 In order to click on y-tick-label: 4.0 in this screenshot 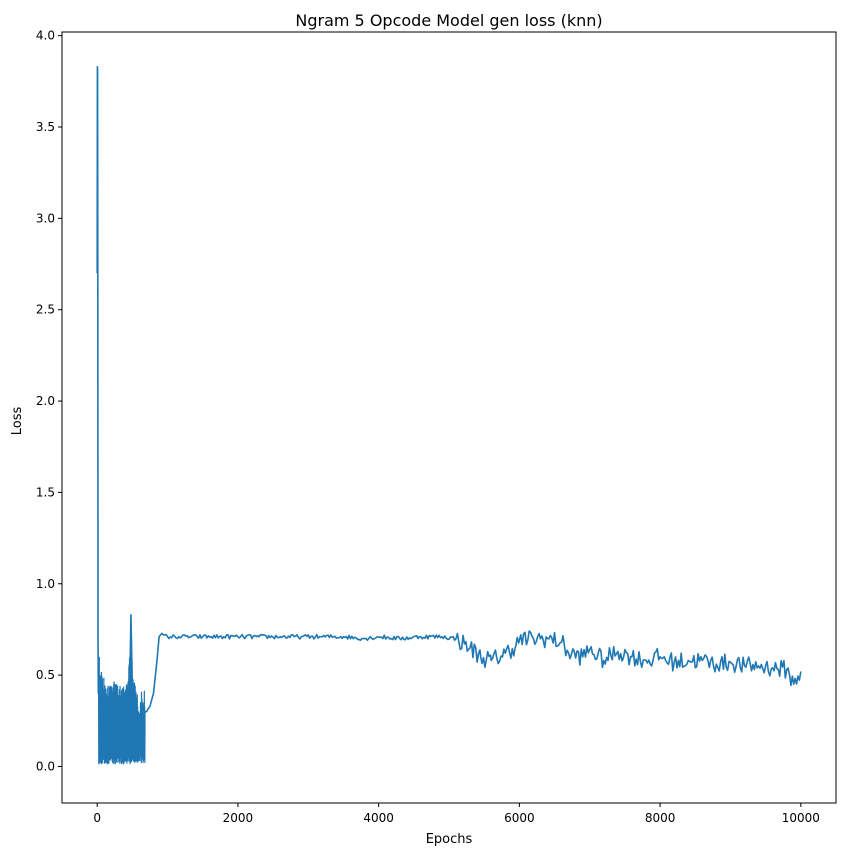, I will do `click(45, 36)`.